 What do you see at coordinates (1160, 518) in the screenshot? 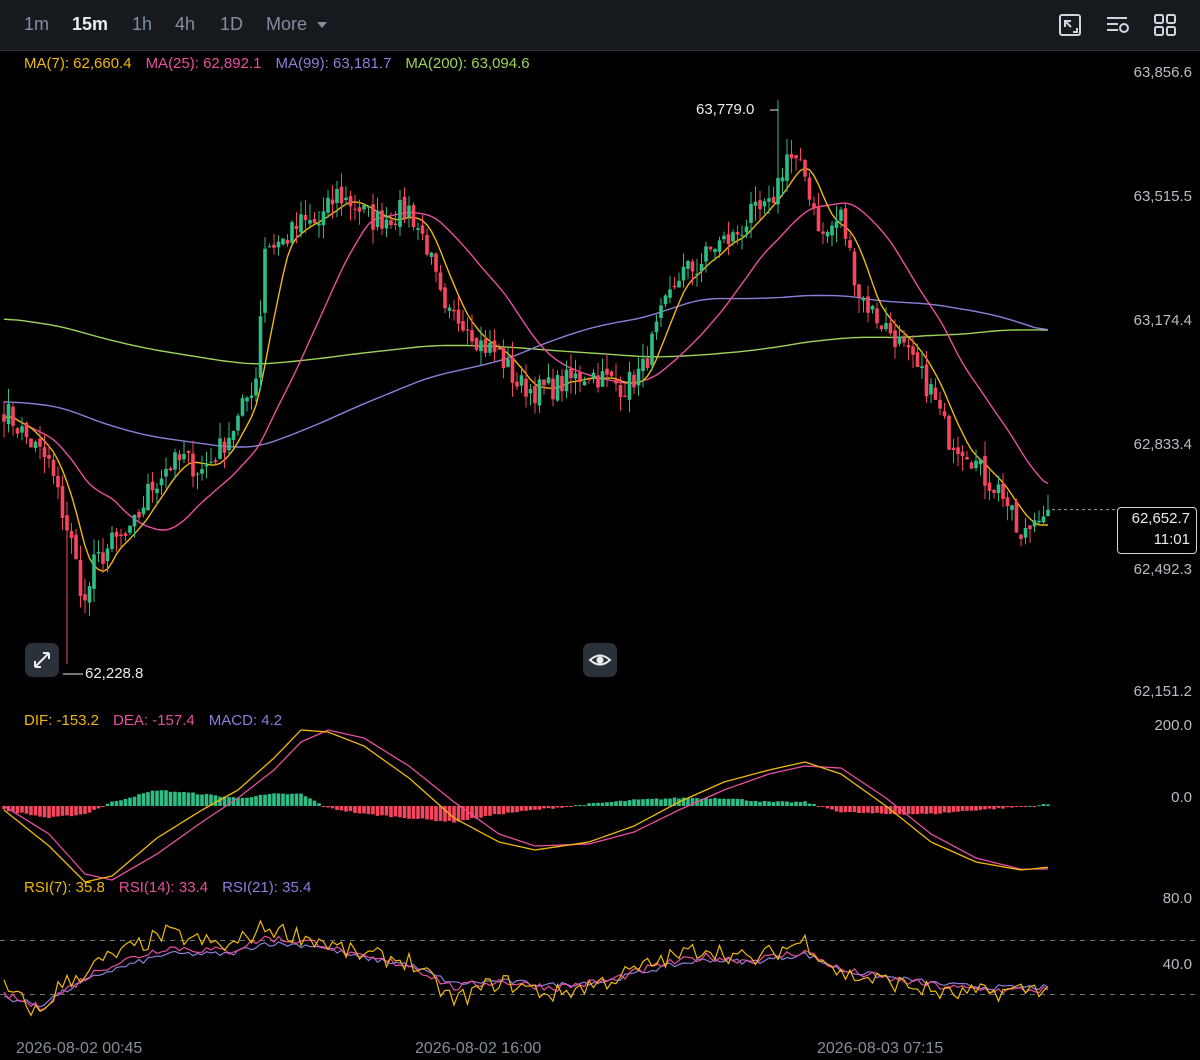
I see `last-price: 62,652.7` at bounding box center [1160, 518].